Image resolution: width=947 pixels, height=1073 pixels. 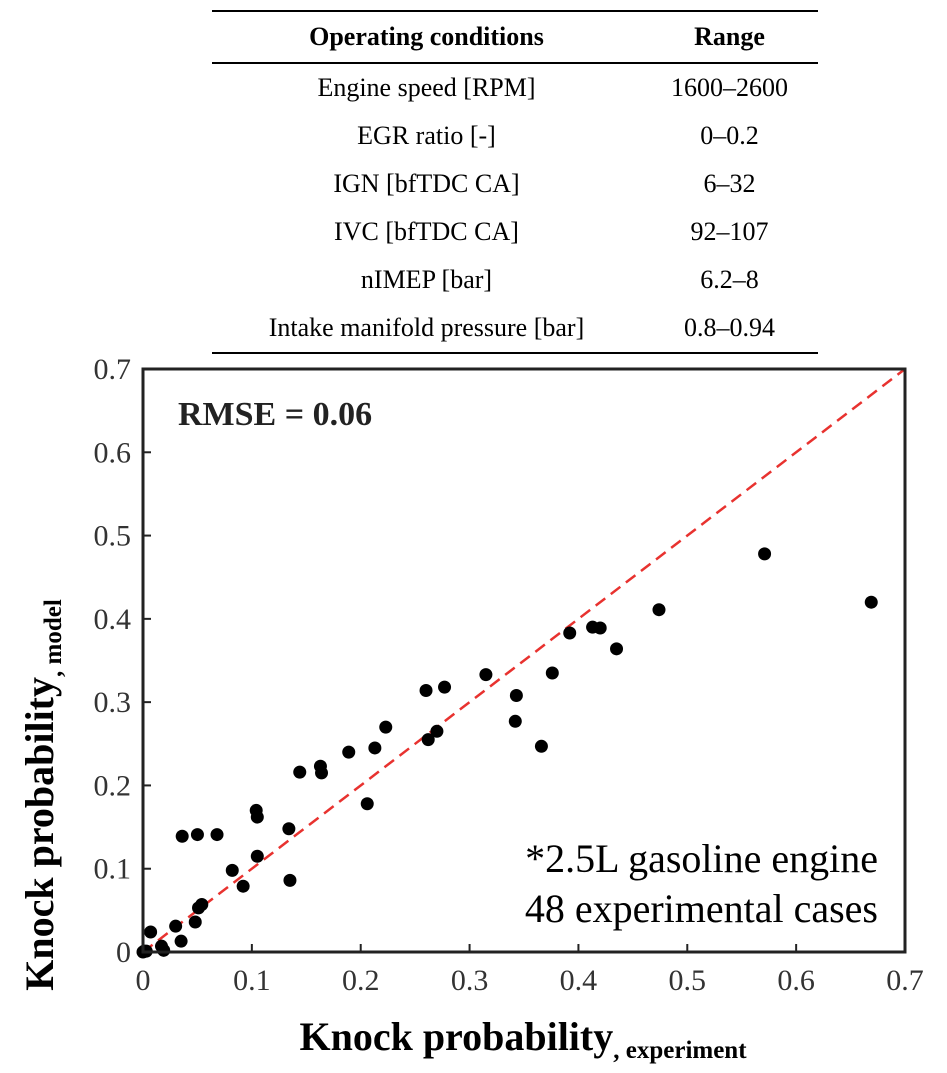 What do you see at coordinates (729, 183) in the screenshot?
I see `range-cell: 6–32` at bounding box center [729, 183].